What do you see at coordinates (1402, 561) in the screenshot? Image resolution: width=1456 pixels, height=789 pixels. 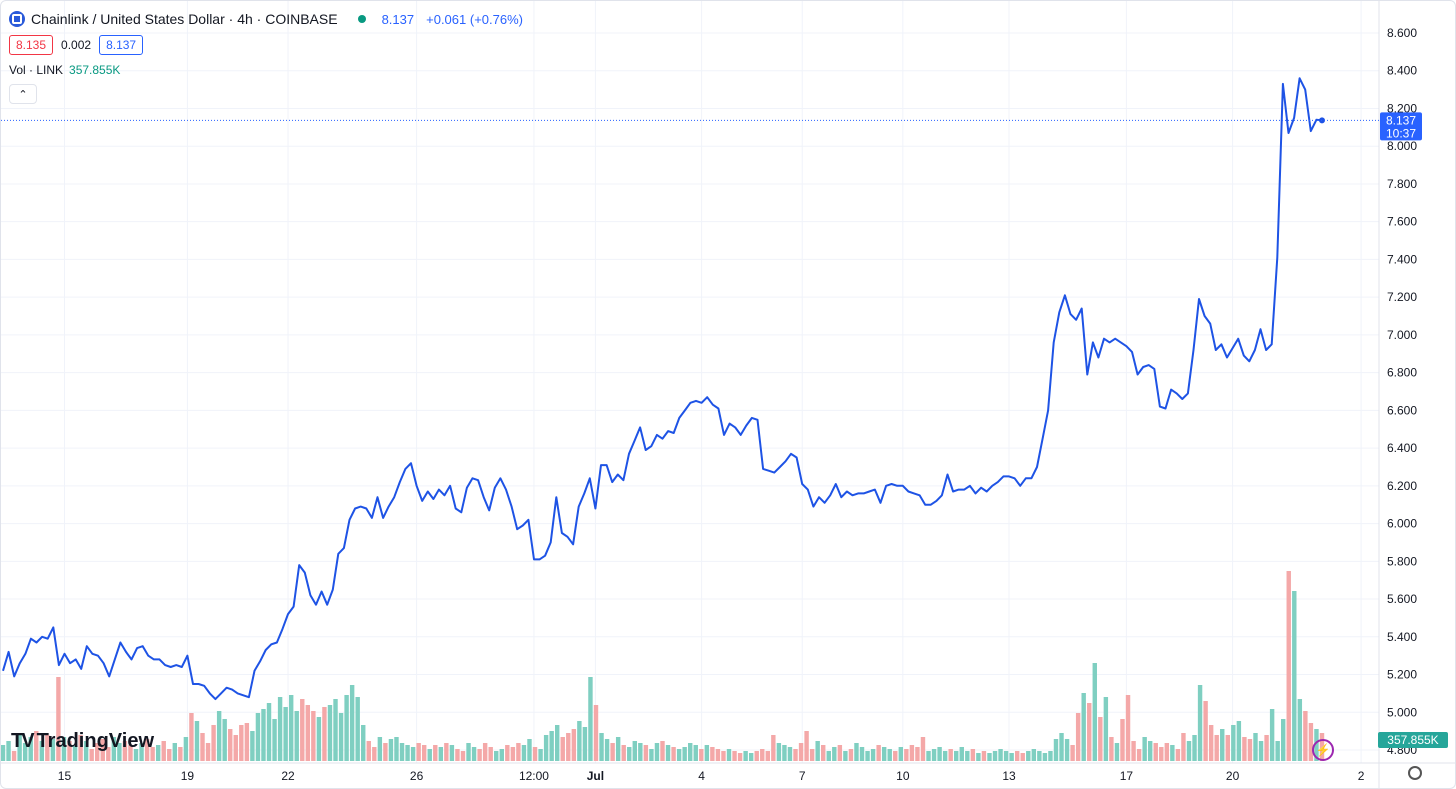 I see `y-tick-label: 5.800` at bounding box center [1402, 561].